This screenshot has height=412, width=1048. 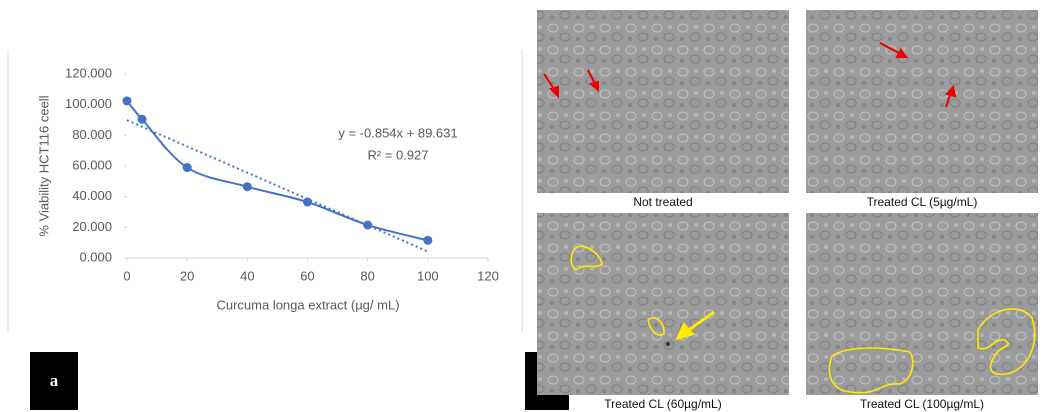 What do you see at coordinates (247, 275) in the screenshot?
I see `x-tick-label: 40` at bounding box center [247, 275].